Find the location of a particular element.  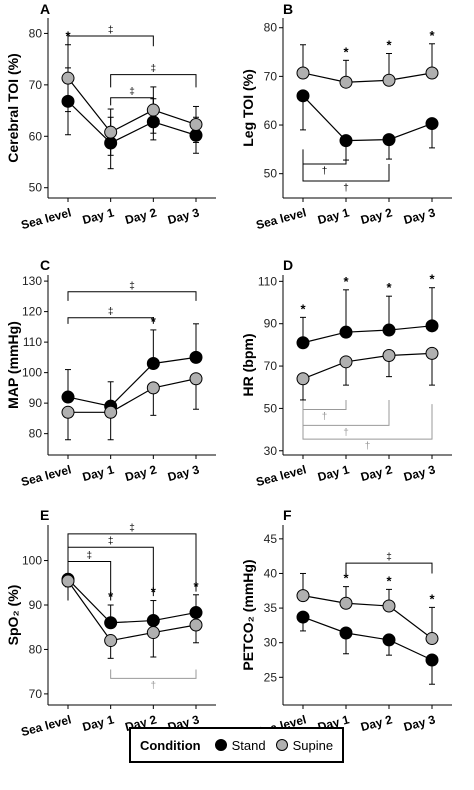

panel-letter-E: E is located at coordinates (44, 515).